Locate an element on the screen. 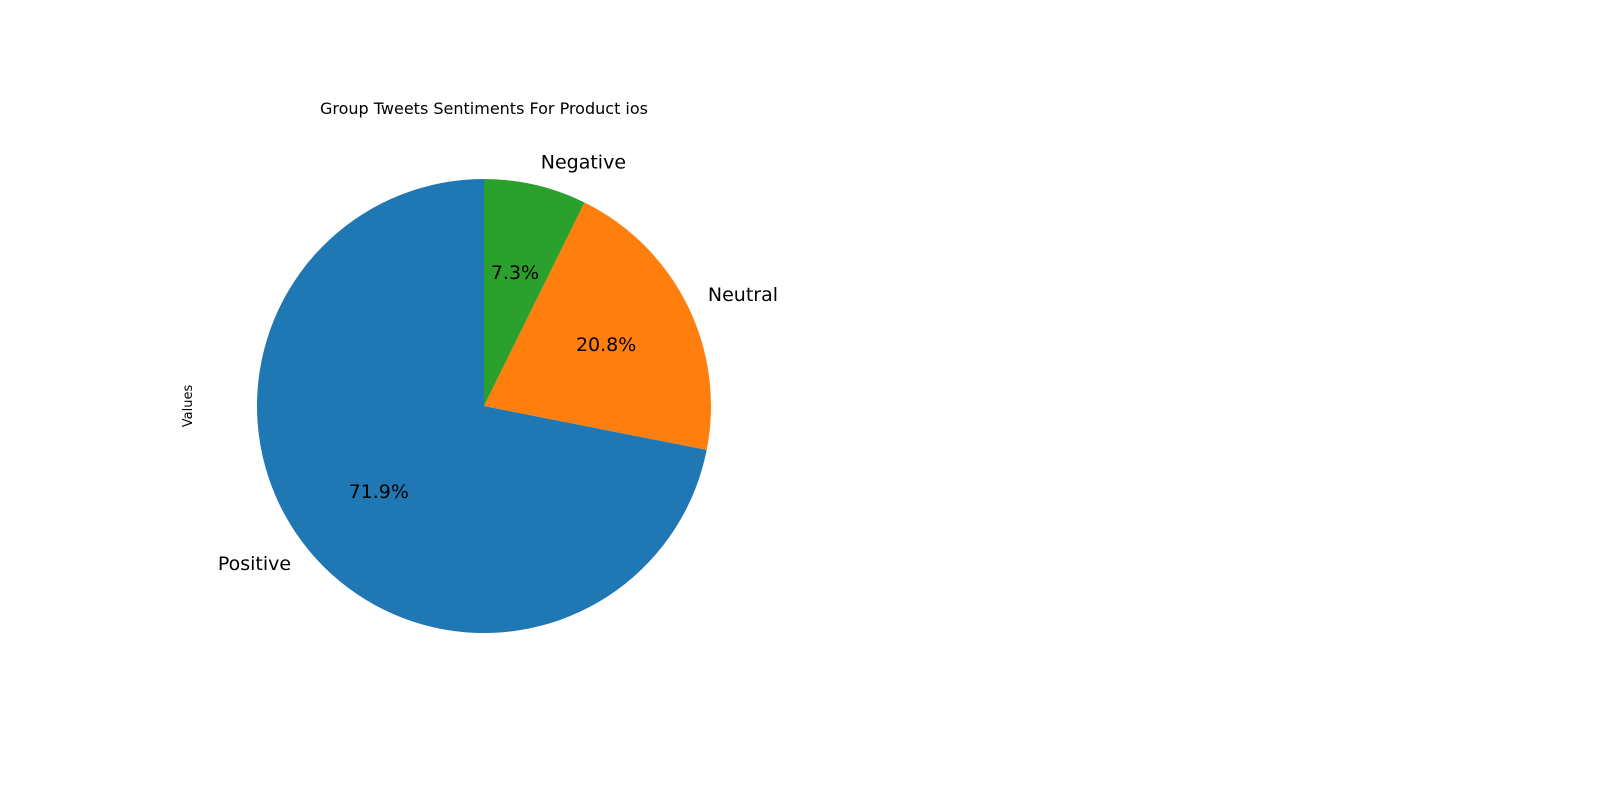 The image size is (1600, 800). slice-label-negative: Negative is located at coordinates (583, 162).